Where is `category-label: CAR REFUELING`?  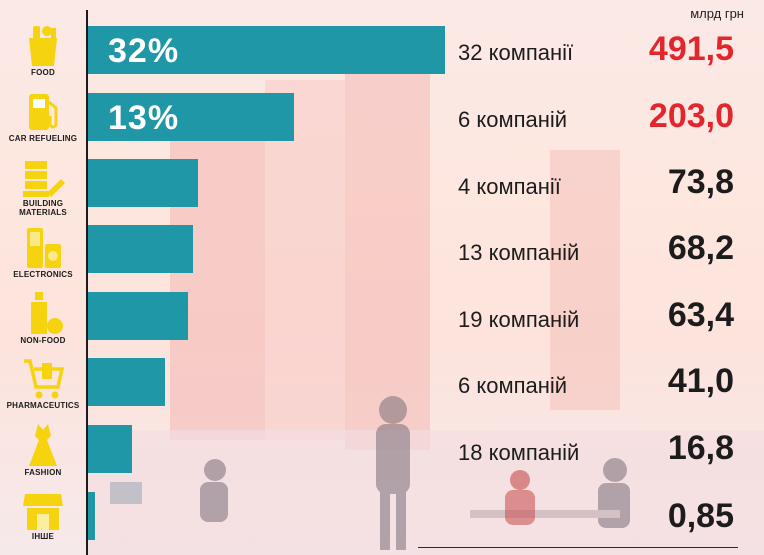 category-label: CAR REFUELING is located at coordinates (43, 138).